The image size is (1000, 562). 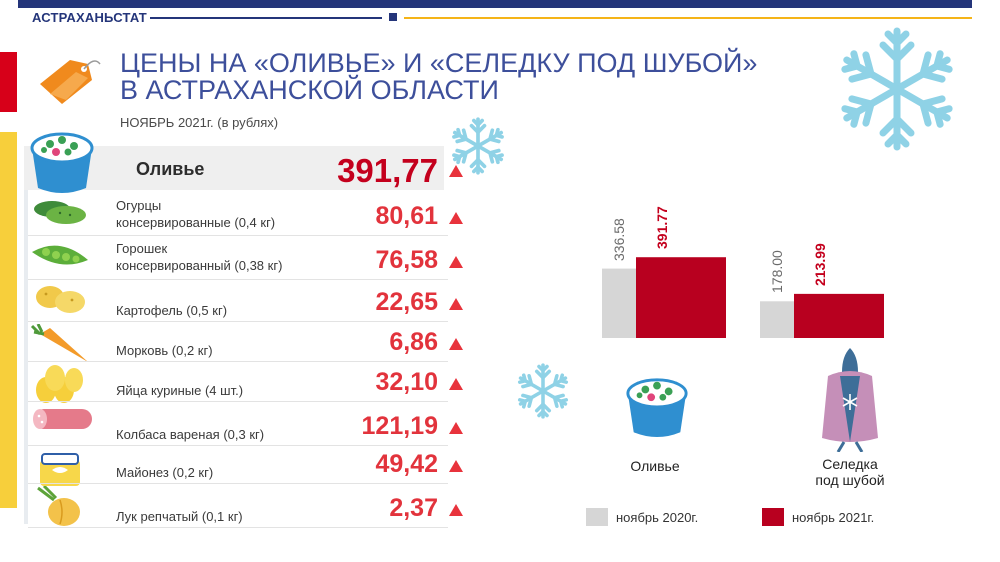 What do you see at coordinates (172, 310) in the screenshot?
I see `ingredient-label: Картофель (0,5 кг)` at bounding box center [172, 310].